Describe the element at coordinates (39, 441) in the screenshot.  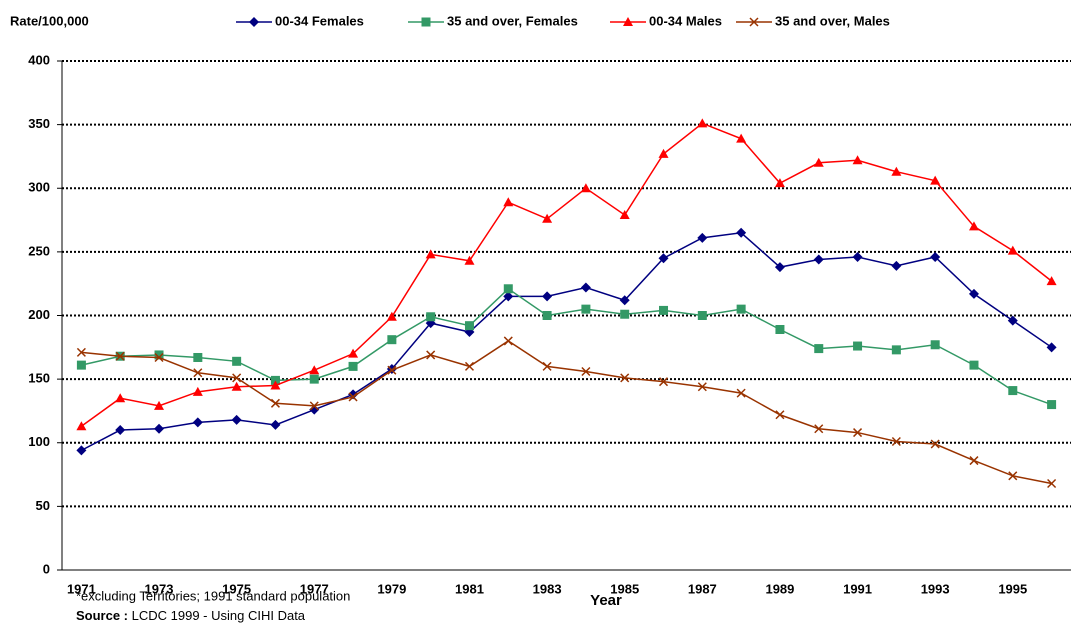
I see `y-tick-label: 100` at that location.